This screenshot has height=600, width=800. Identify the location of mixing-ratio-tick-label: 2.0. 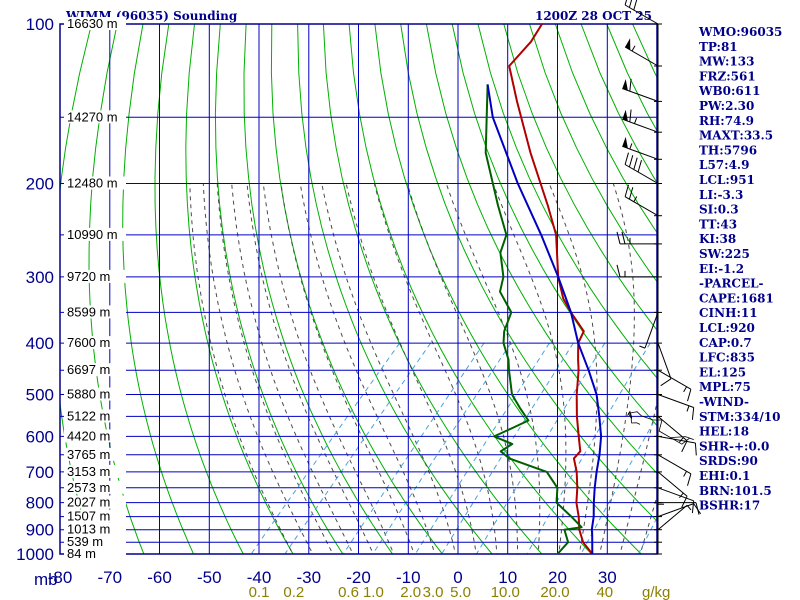
(410, 592).